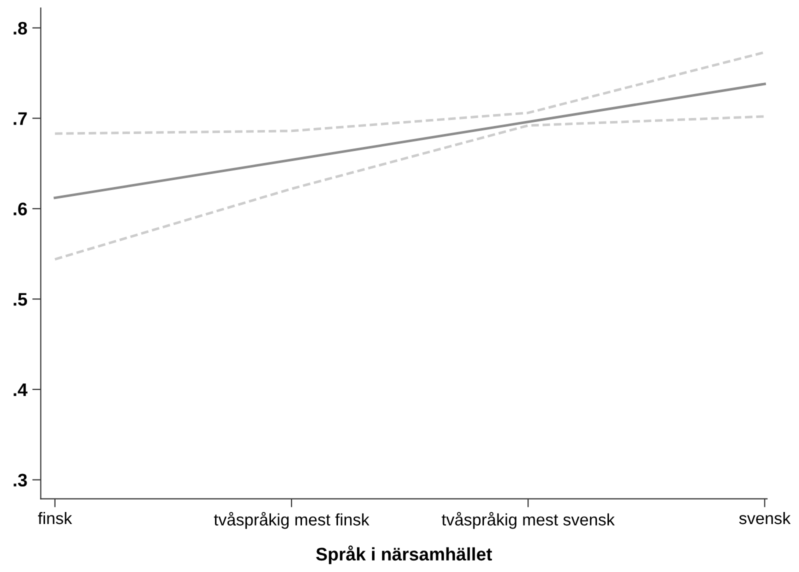  What do you see at coordinates (410, 93) in the screenshot?
I see `line-series` at bounding box center [410, 93].